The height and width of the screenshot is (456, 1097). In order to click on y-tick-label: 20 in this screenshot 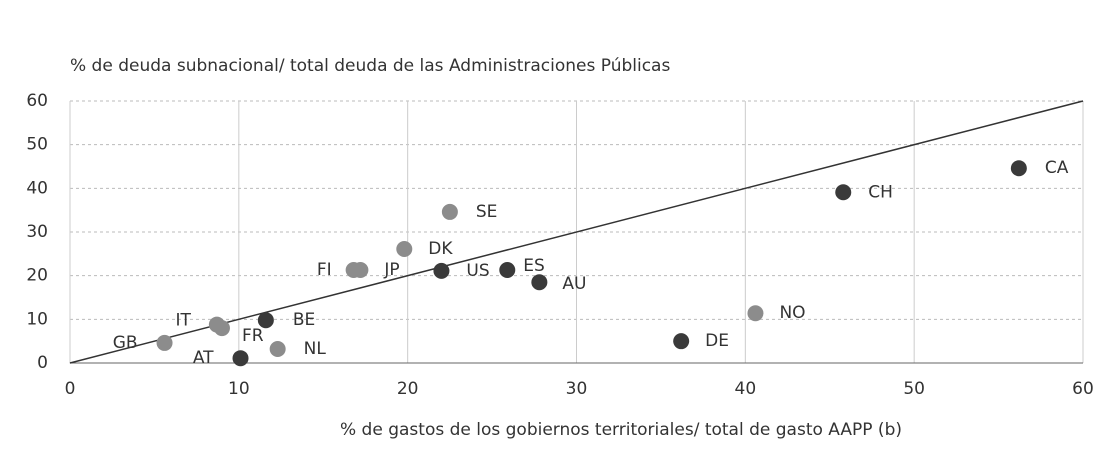, I will do `click(37, 276)`.